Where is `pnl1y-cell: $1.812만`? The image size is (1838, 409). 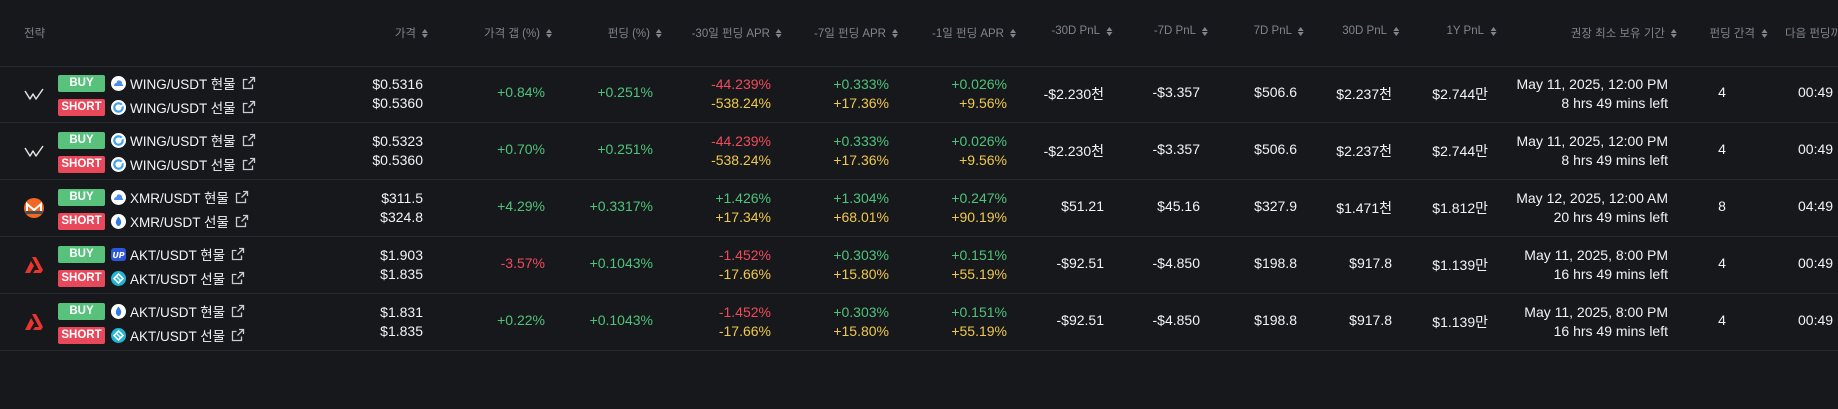
pnl1y-cell: $1.812만 is located at coordinates (1460, 208).